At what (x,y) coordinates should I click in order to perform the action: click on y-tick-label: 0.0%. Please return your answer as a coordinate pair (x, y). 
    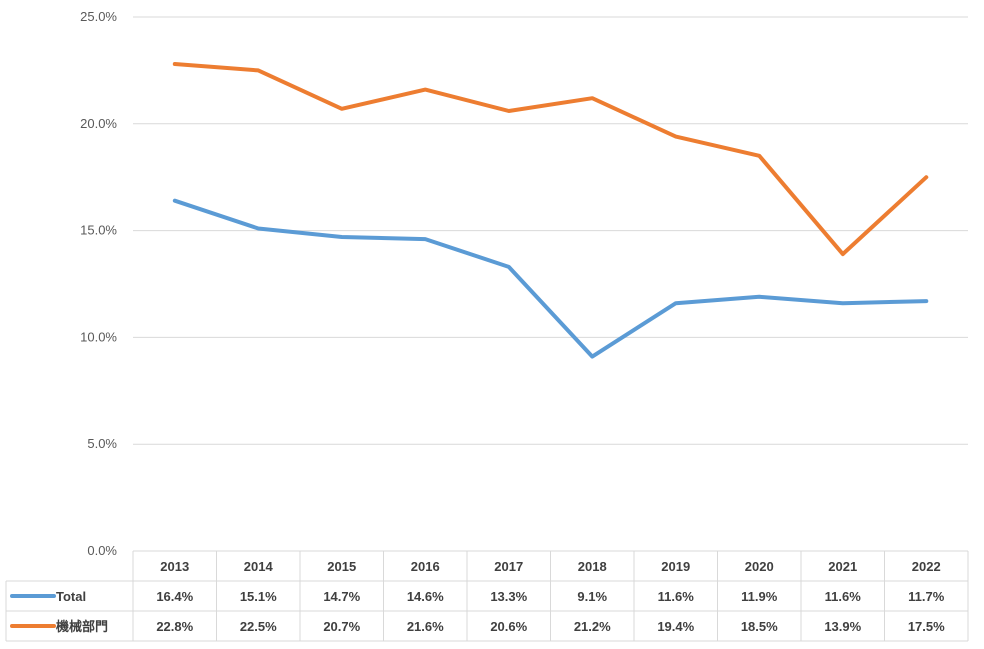
    Looking at the image, I should click on (102, 550).